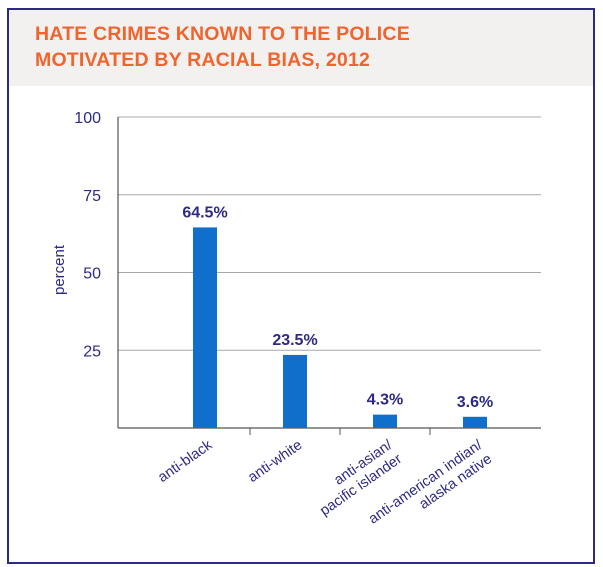 The height and width of the screenshot is (567, 603). What do you see at coordinates (294, 340) in the screenshot?
I see `data-label-2: 23.5%` at bounding box center [294, 340].